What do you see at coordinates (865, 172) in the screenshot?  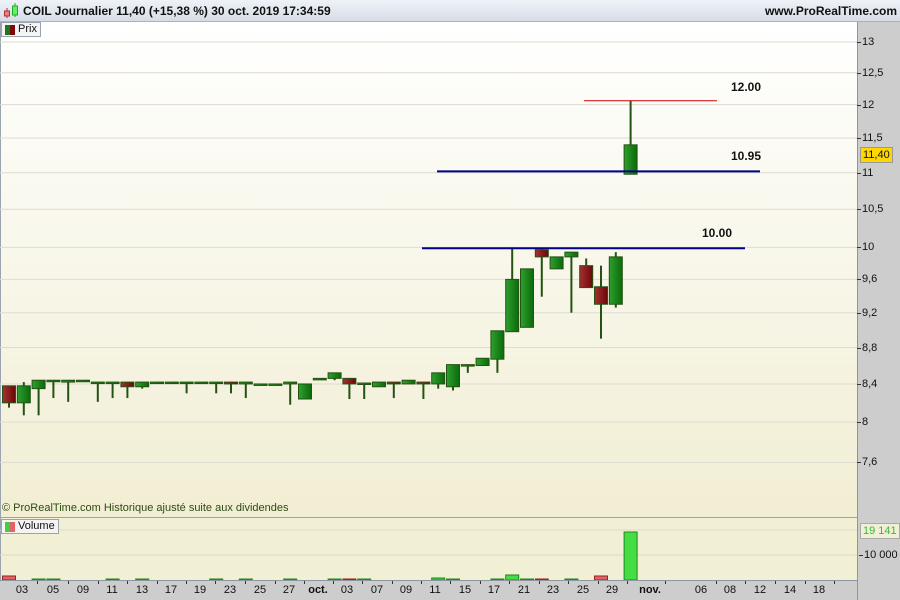 I see `y-tick-label: 11` at bounding box center [865, 172].